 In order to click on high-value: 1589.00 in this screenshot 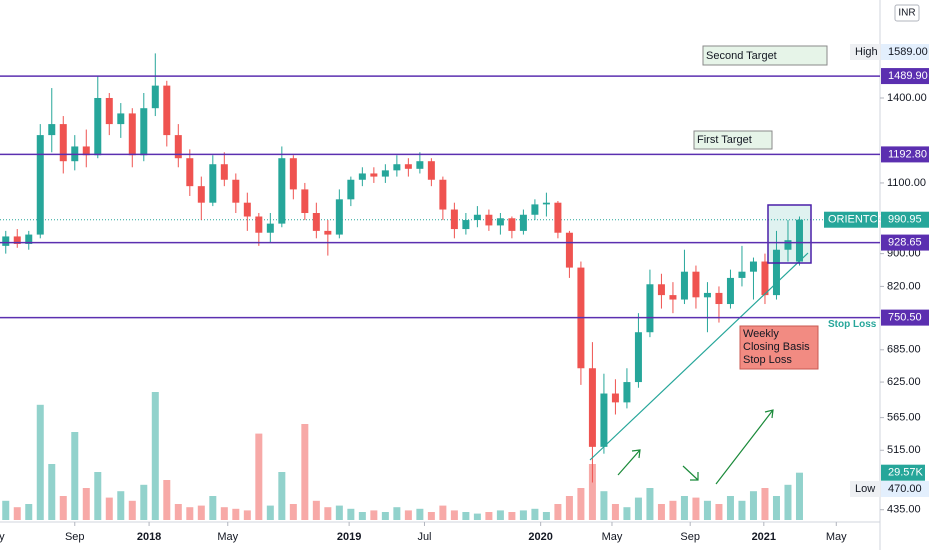, I will do `click(908, 52)`.